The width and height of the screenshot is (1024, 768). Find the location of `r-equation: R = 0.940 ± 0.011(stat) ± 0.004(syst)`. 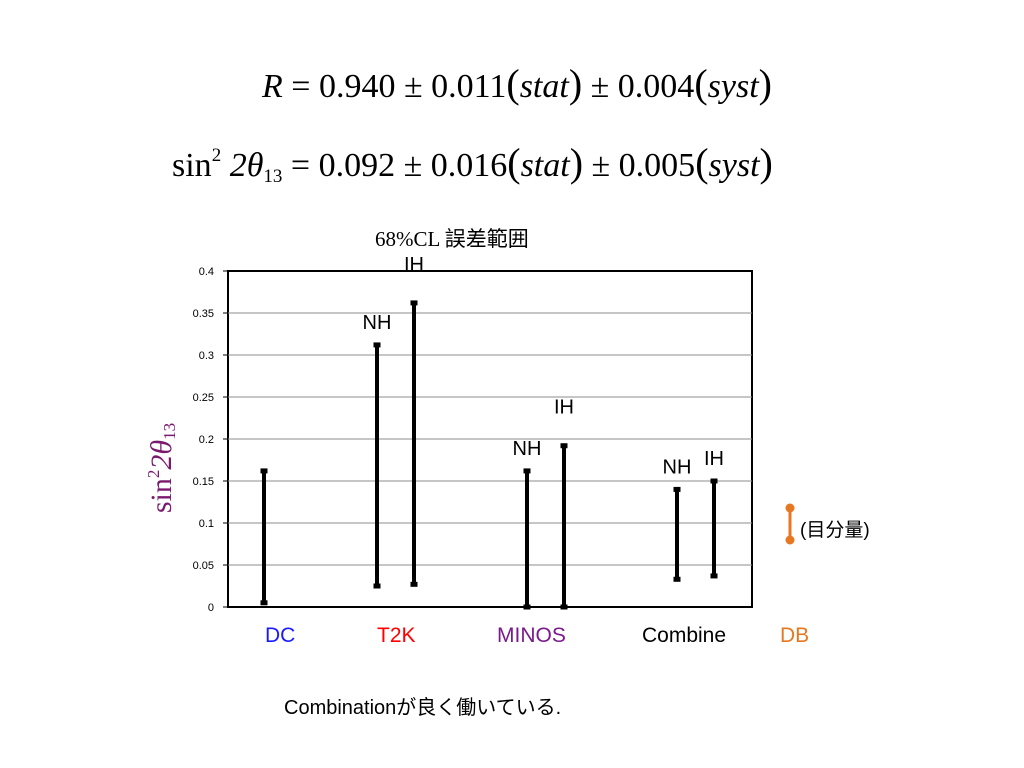

r-equation: R = 0.940 ± 0.011(stat) ± 0.004(syst) is located at coordinates (517, 83).